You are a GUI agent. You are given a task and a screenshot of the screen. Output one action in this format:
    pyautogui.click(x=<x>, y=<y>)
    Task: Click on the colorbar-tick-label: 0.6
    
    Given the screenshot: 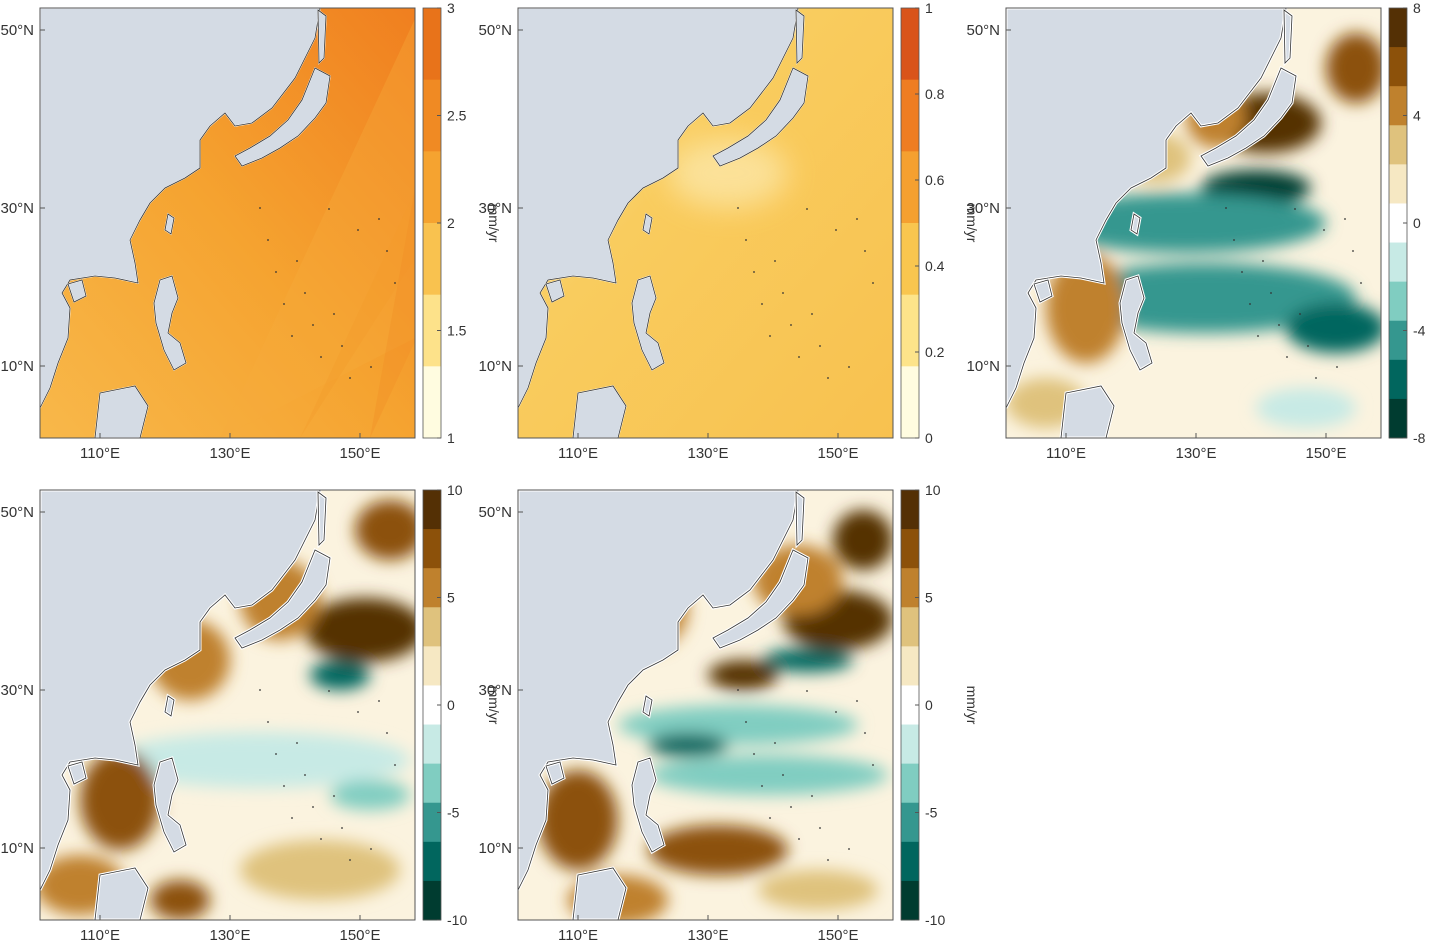 What is the action you would take?
    pyautogui.click(x=935, y=180)
    